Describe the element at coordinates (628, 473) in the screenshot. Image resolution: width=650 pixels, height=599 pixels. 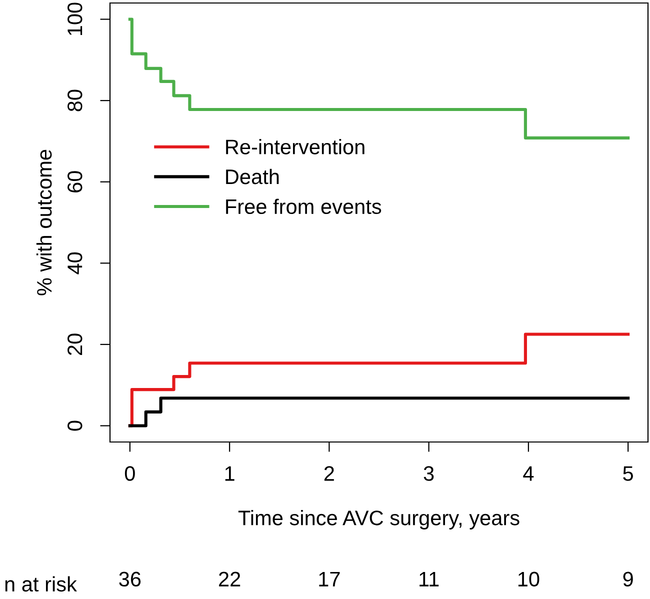
I see `x-tick-label: 5` at that location.